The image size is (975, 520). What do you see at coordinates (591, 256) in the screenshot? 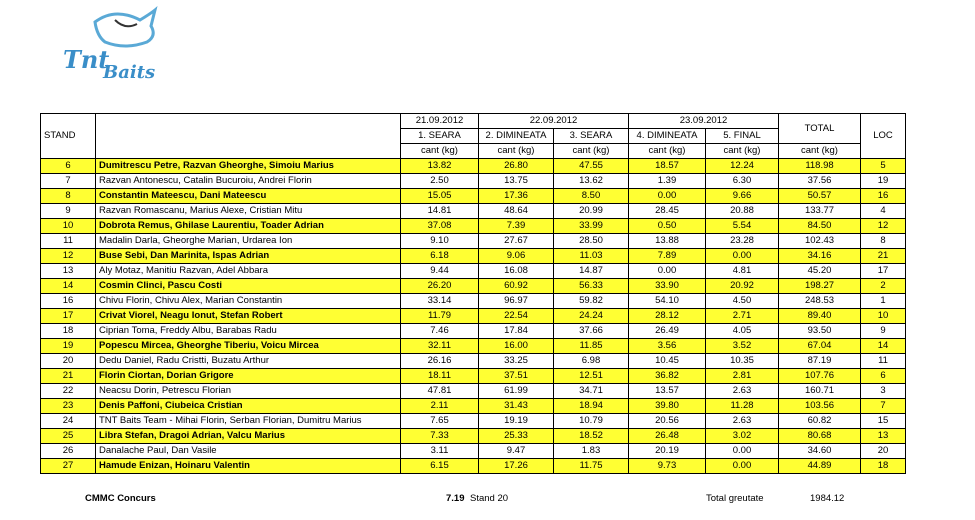
I see `cell: 11.03` at bounding box center [591, 256].